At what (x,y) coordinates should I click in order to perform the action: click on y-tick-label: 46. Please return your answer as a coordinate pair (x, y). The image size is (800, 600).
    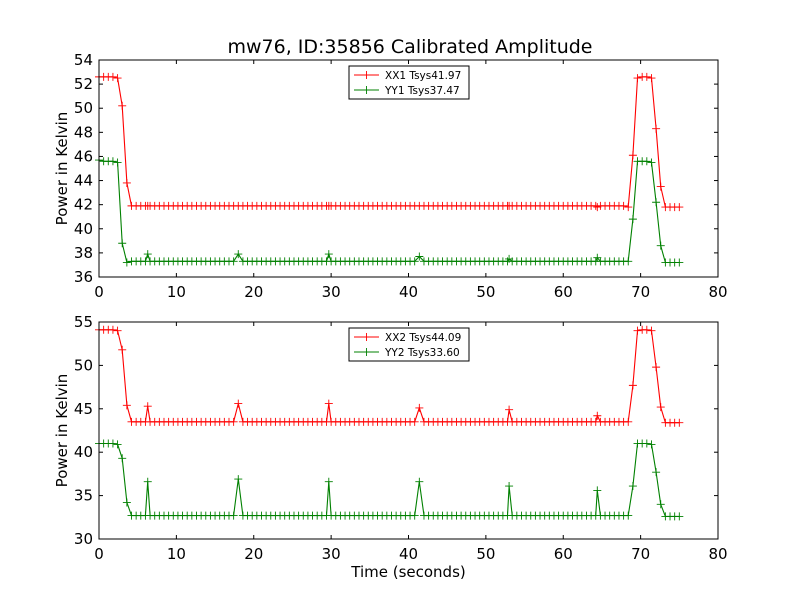
    Looking at the image, I should click on (83, 156).